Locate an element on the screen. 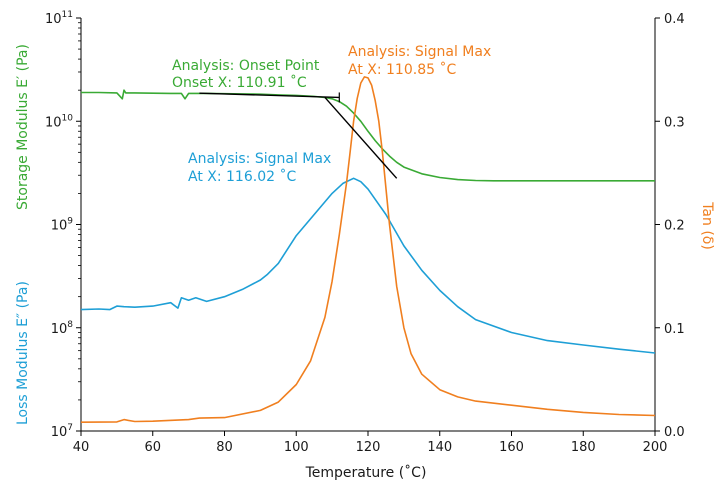  left-tick-exponent: 8 is located at coordinates (70, 325).